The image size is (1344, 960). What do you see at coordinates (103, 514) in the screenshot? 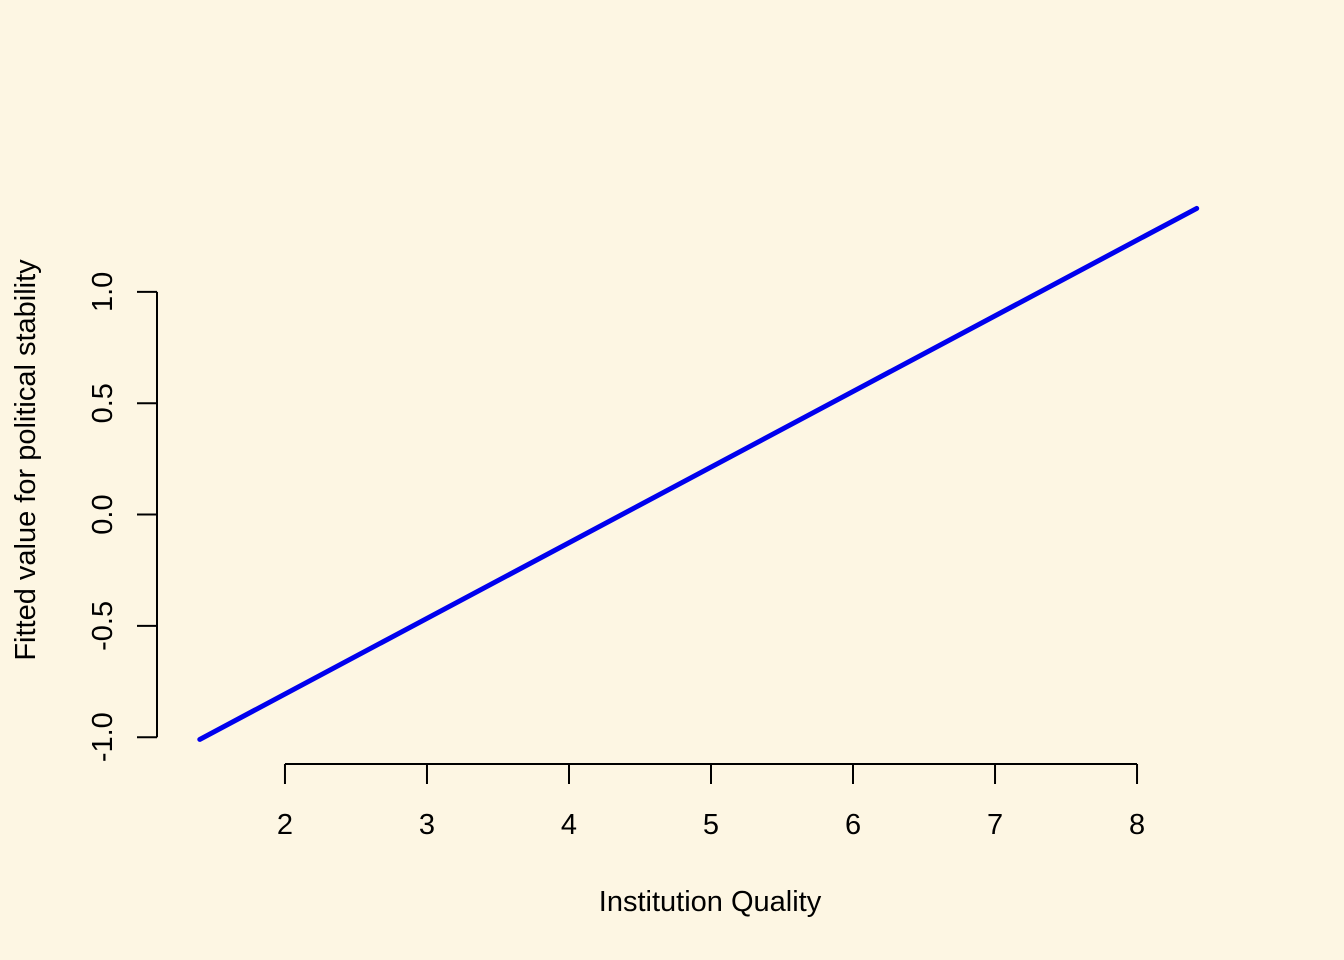
I see `y-tick-label: 0.0` at bounding box center [103, 514].